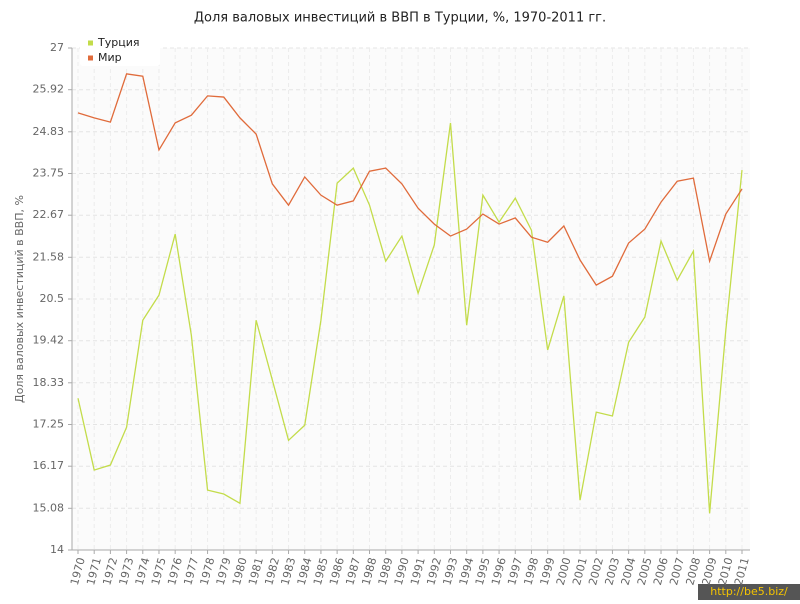  I want to click on y-tick-label: 17.25, so click(49, 424).